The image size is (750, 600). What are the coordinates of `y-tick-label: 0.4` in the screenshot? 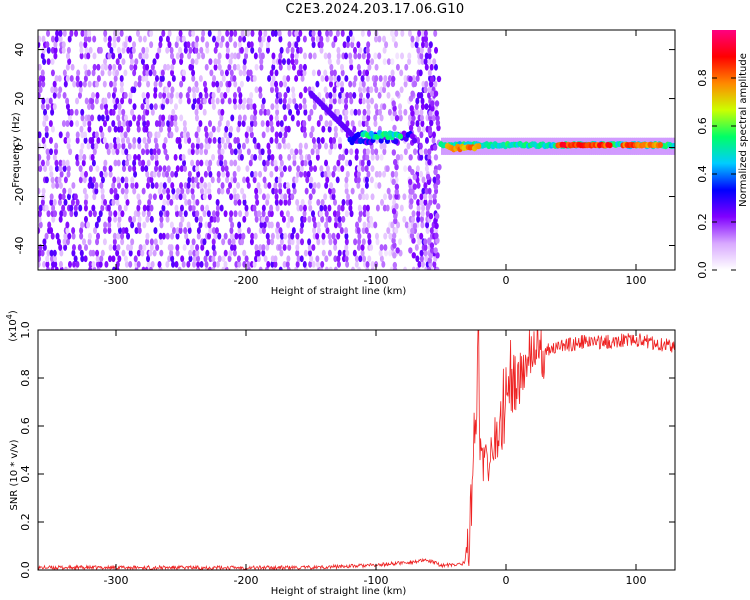 It's located at (25, 474).